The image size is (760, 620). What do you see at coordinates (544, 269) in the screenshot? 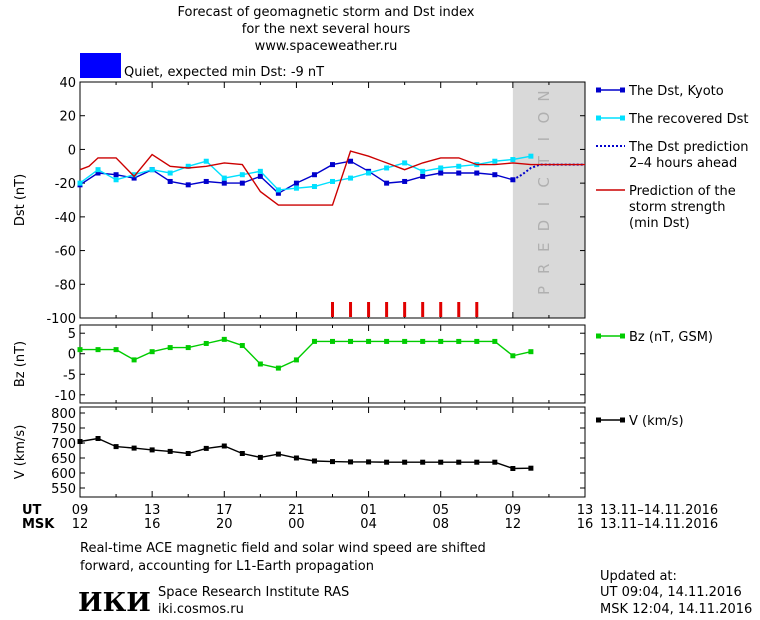
I see `prediction-letter: R` at bounding box center [544, 269].